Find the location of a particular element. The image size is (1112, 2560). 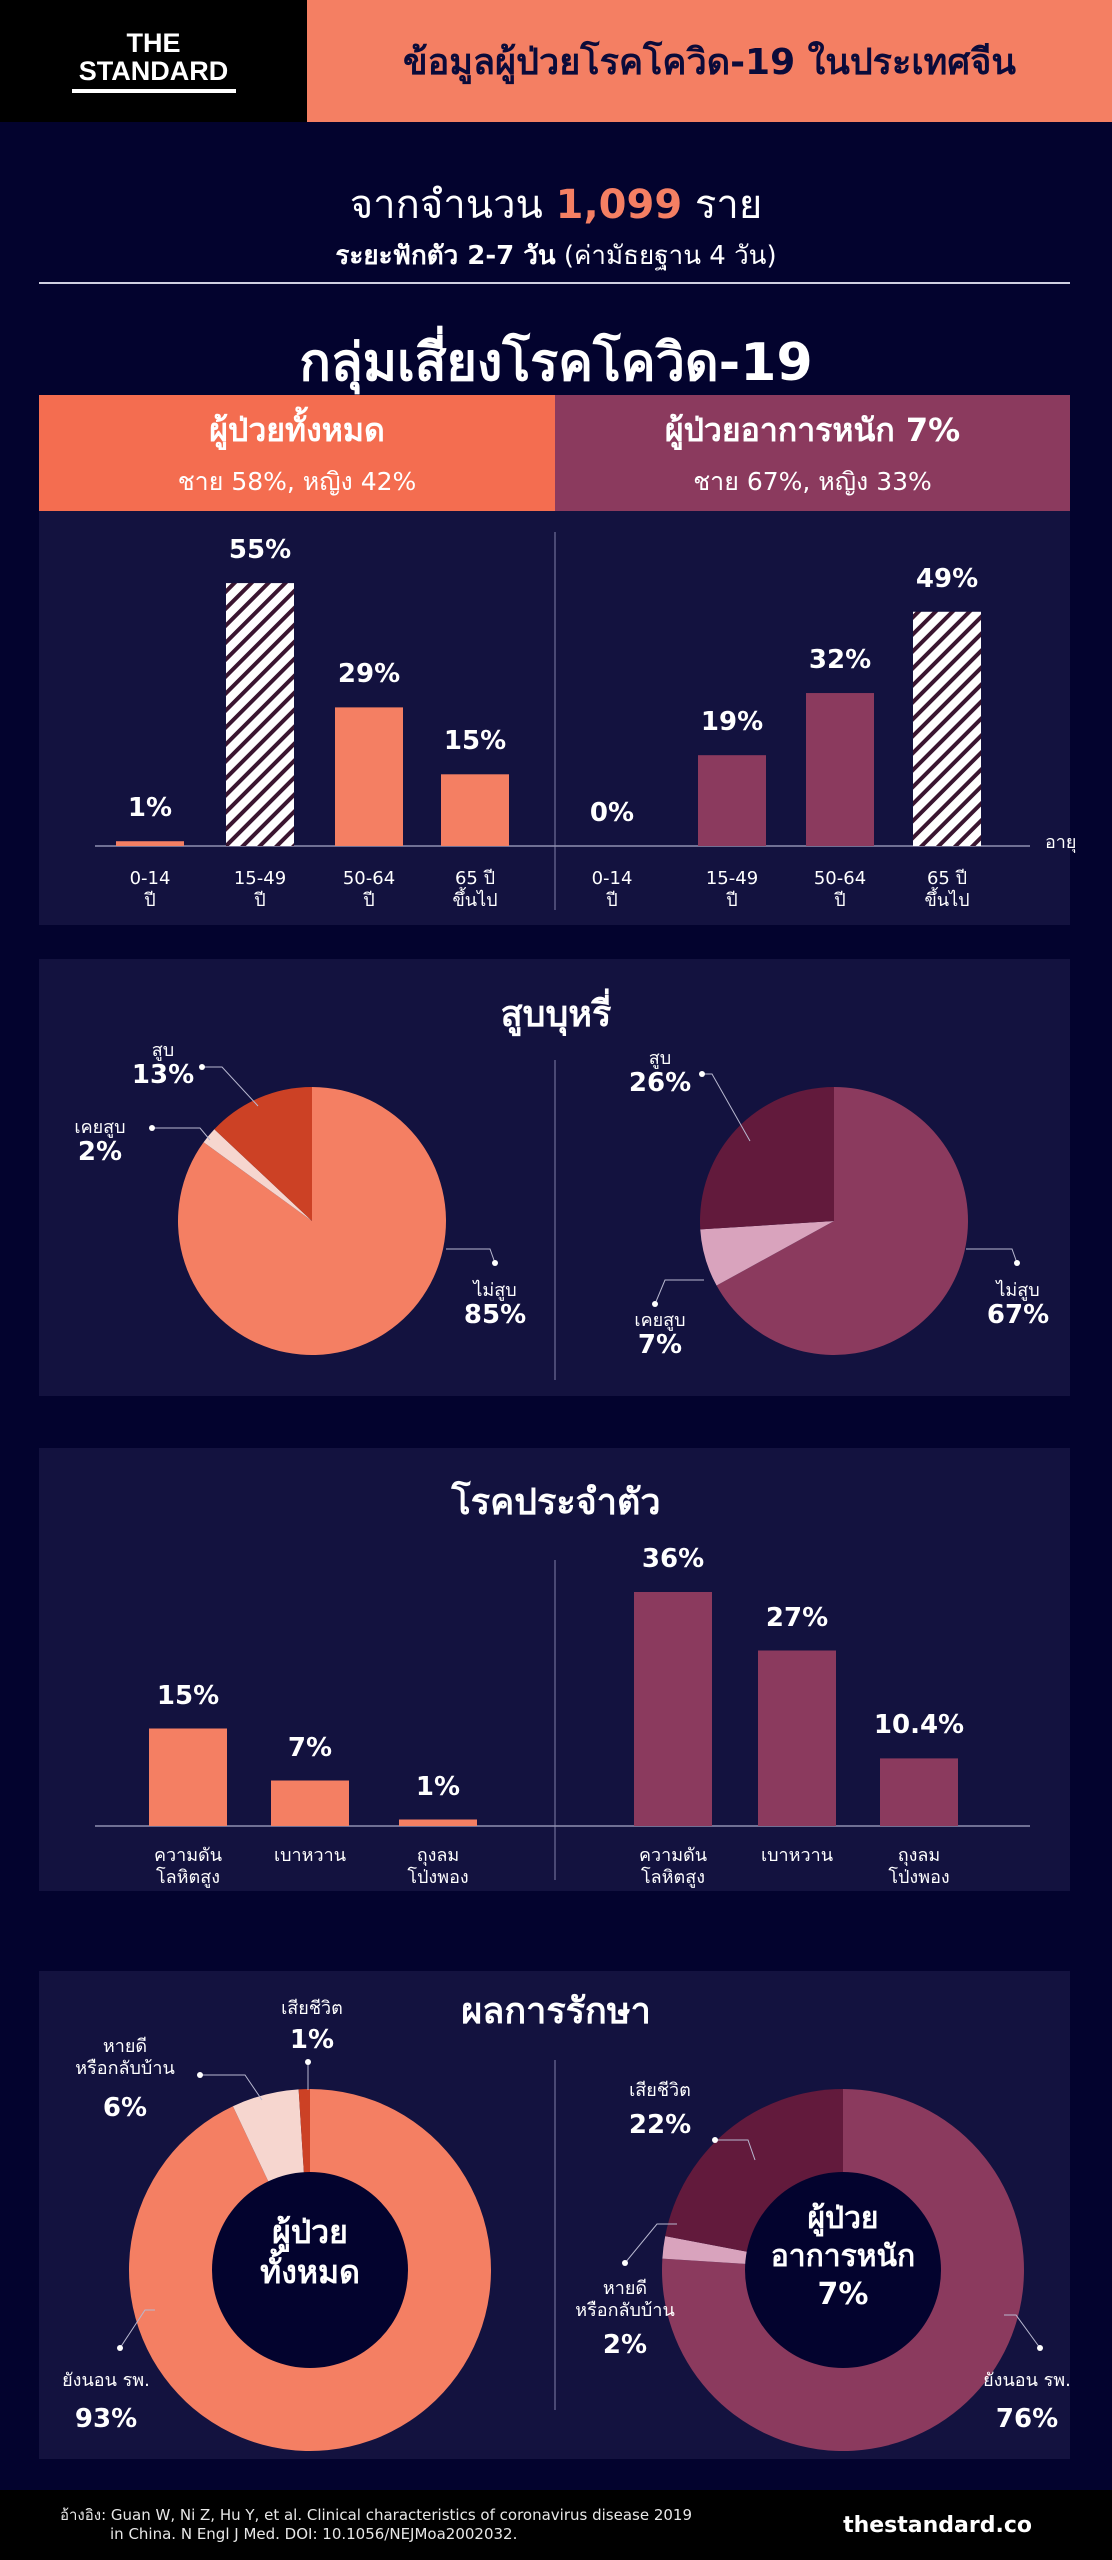

group-title: ผู้ป่วยทั้งหมด is located at coordinates (297, 429).